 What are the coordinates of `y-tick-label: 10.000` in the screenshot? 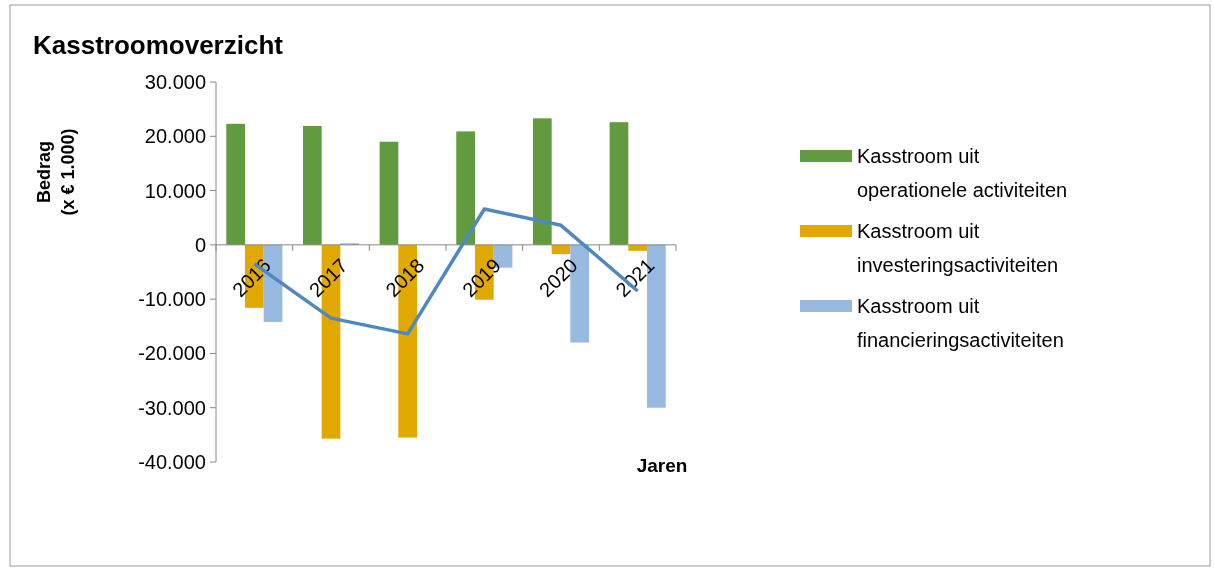 It's located at (175, 190).